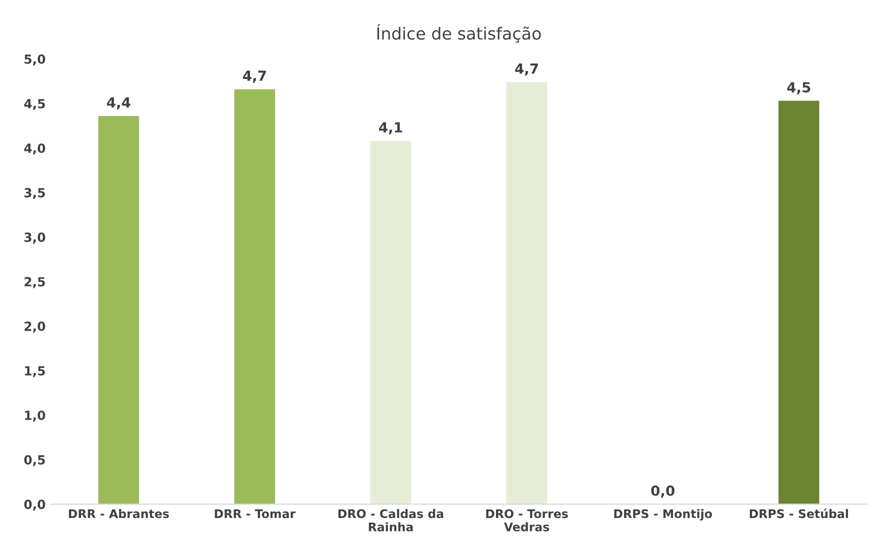 The height and width of the screenshot is (551, 873). I want to click on x-tick-label: DRPS - Setúbal, so click(799, 513).